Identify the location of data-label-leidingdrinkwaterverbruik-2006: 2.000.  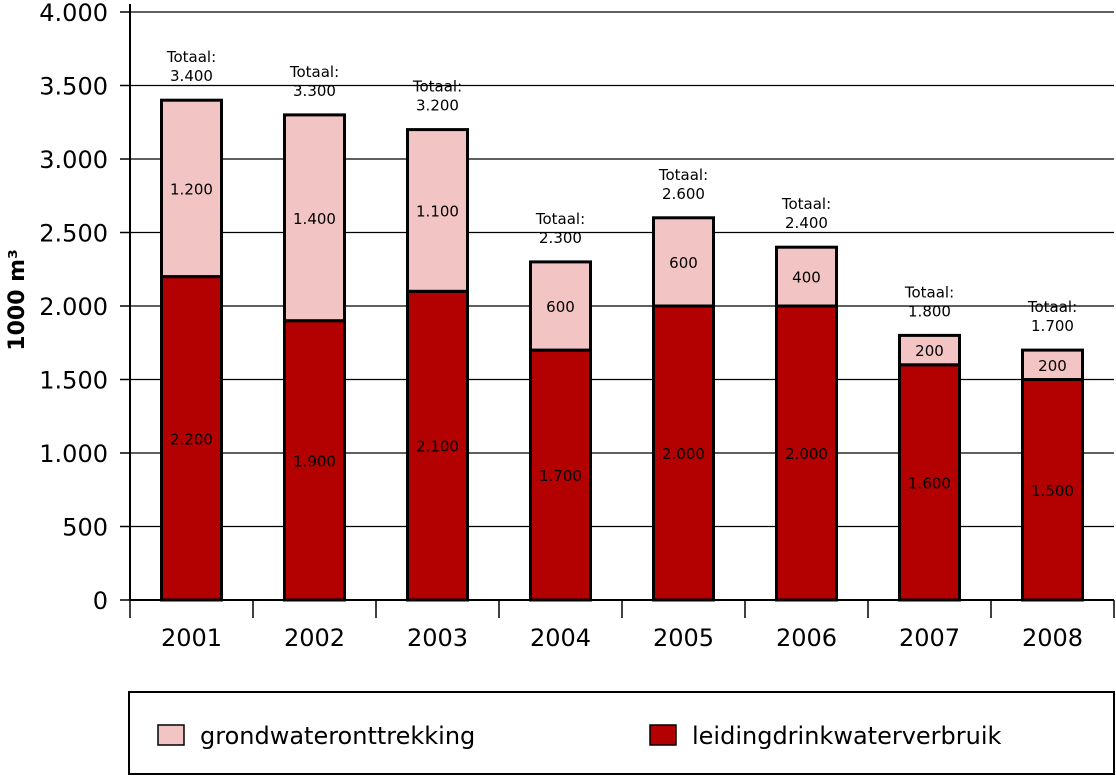
(806, 454).